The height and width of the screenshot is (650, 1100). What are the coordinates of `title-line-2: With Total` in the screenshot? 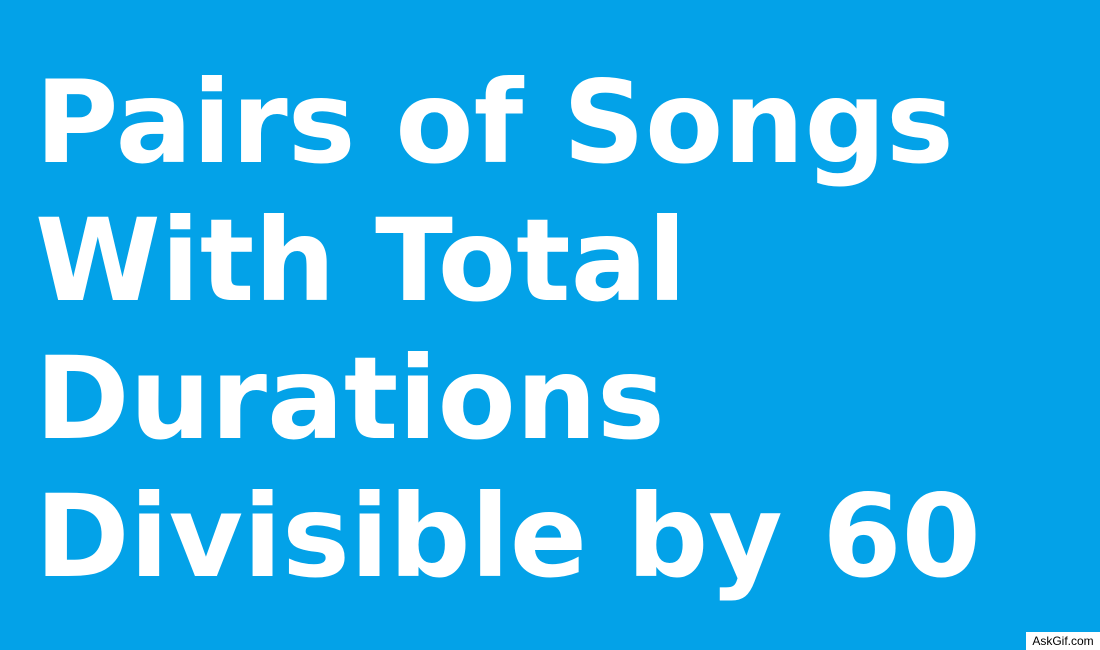 It's located at (361, 260).